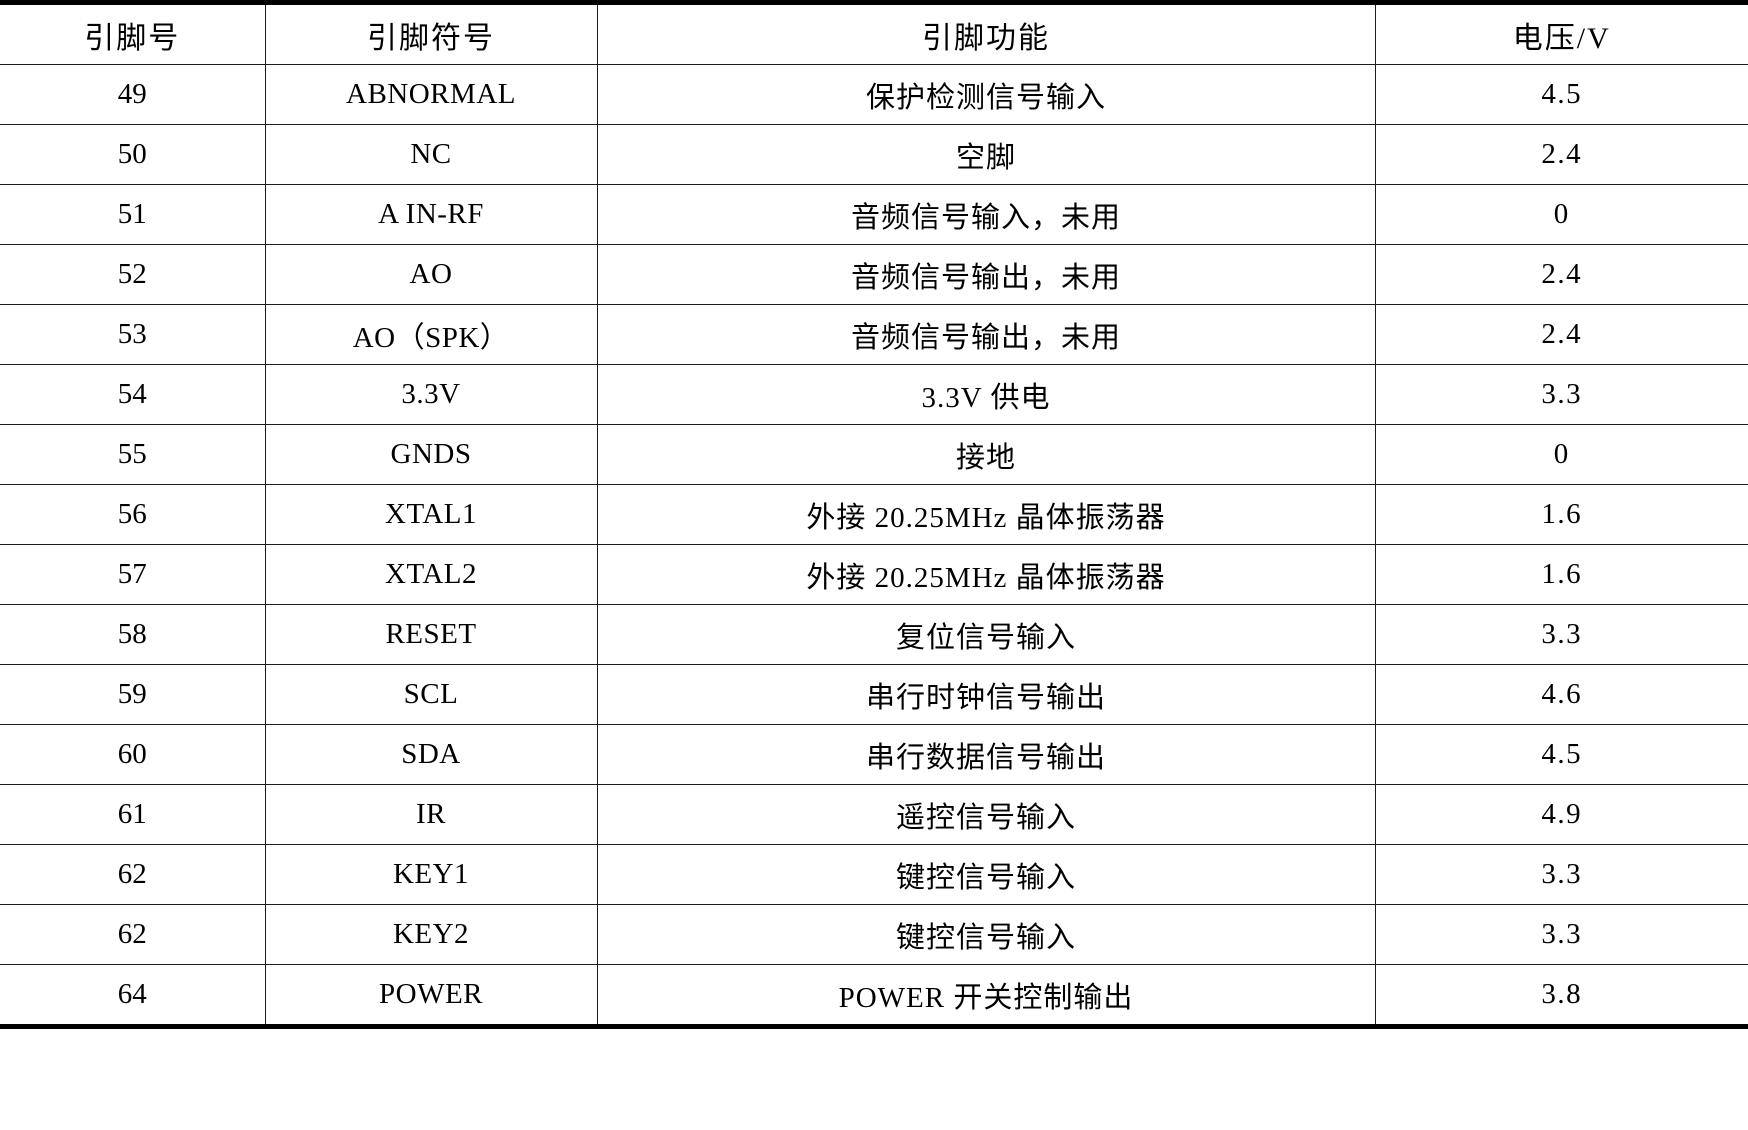  What do you see at coordinates (986, 995) in the screenshot?
I see `cell-function: POWER 开关控制输出` at bounding box center [986, 995].